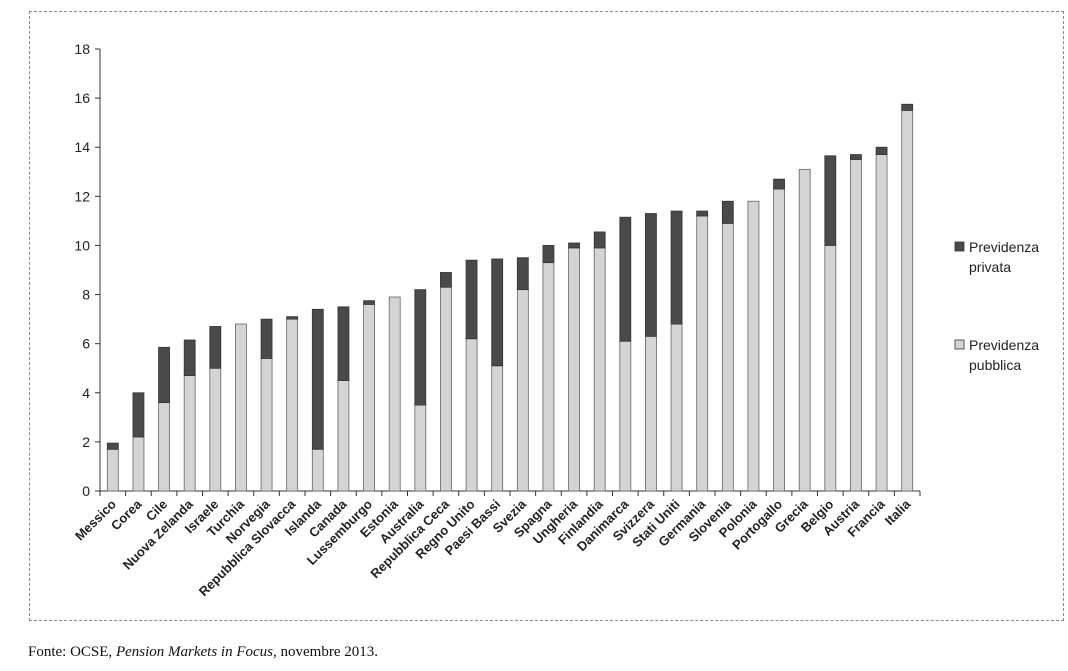 Image resolution: width=1068 pixels, height=671 pixels. I want to click on y-tick-label: 12, so click(82, 196).